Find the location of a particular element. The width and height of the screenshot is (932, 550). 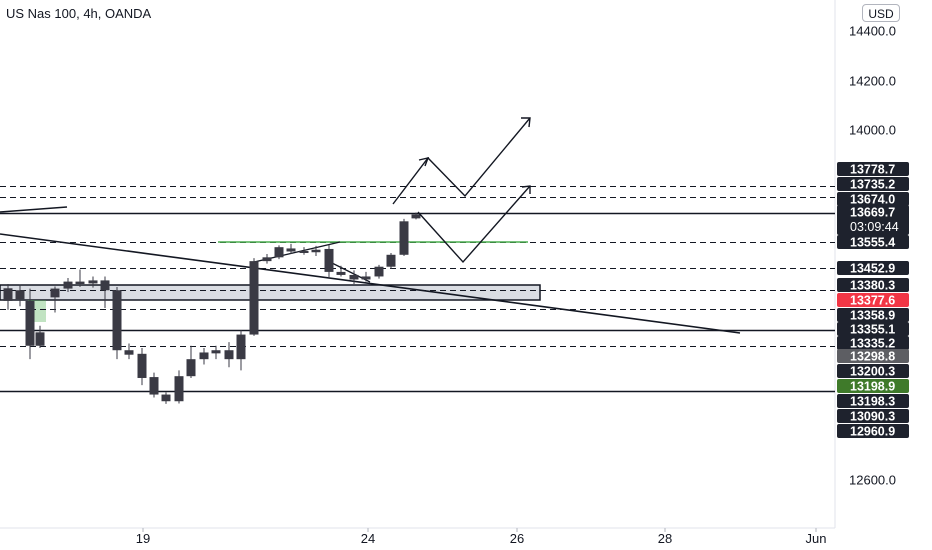

price-tick-3: 12600.0 is located at coordinates (872, 480).